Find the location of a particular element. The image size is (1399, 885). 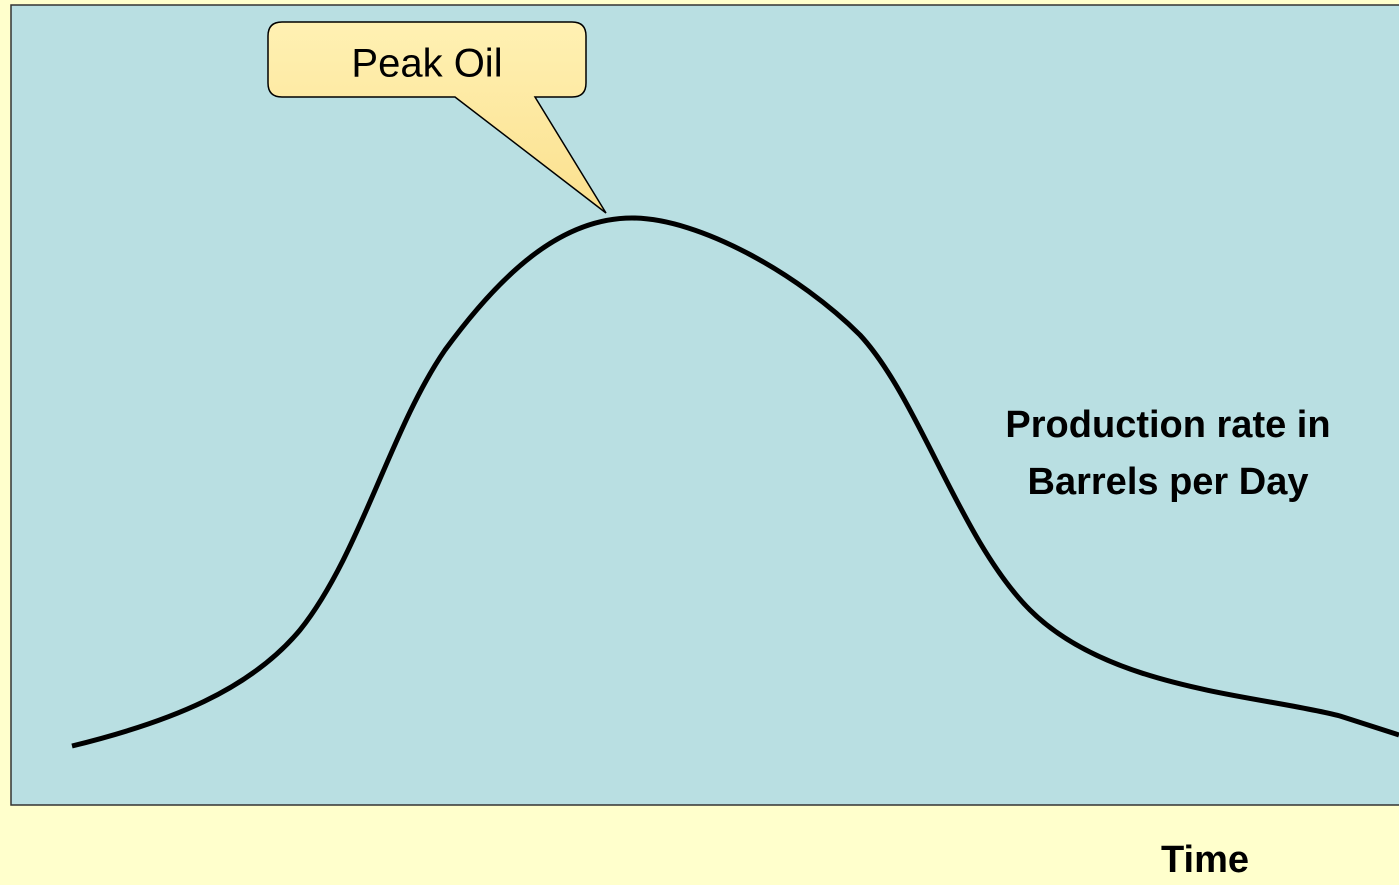

curve-label-line: Barrels per Day is located at coordinates (1168, 482).